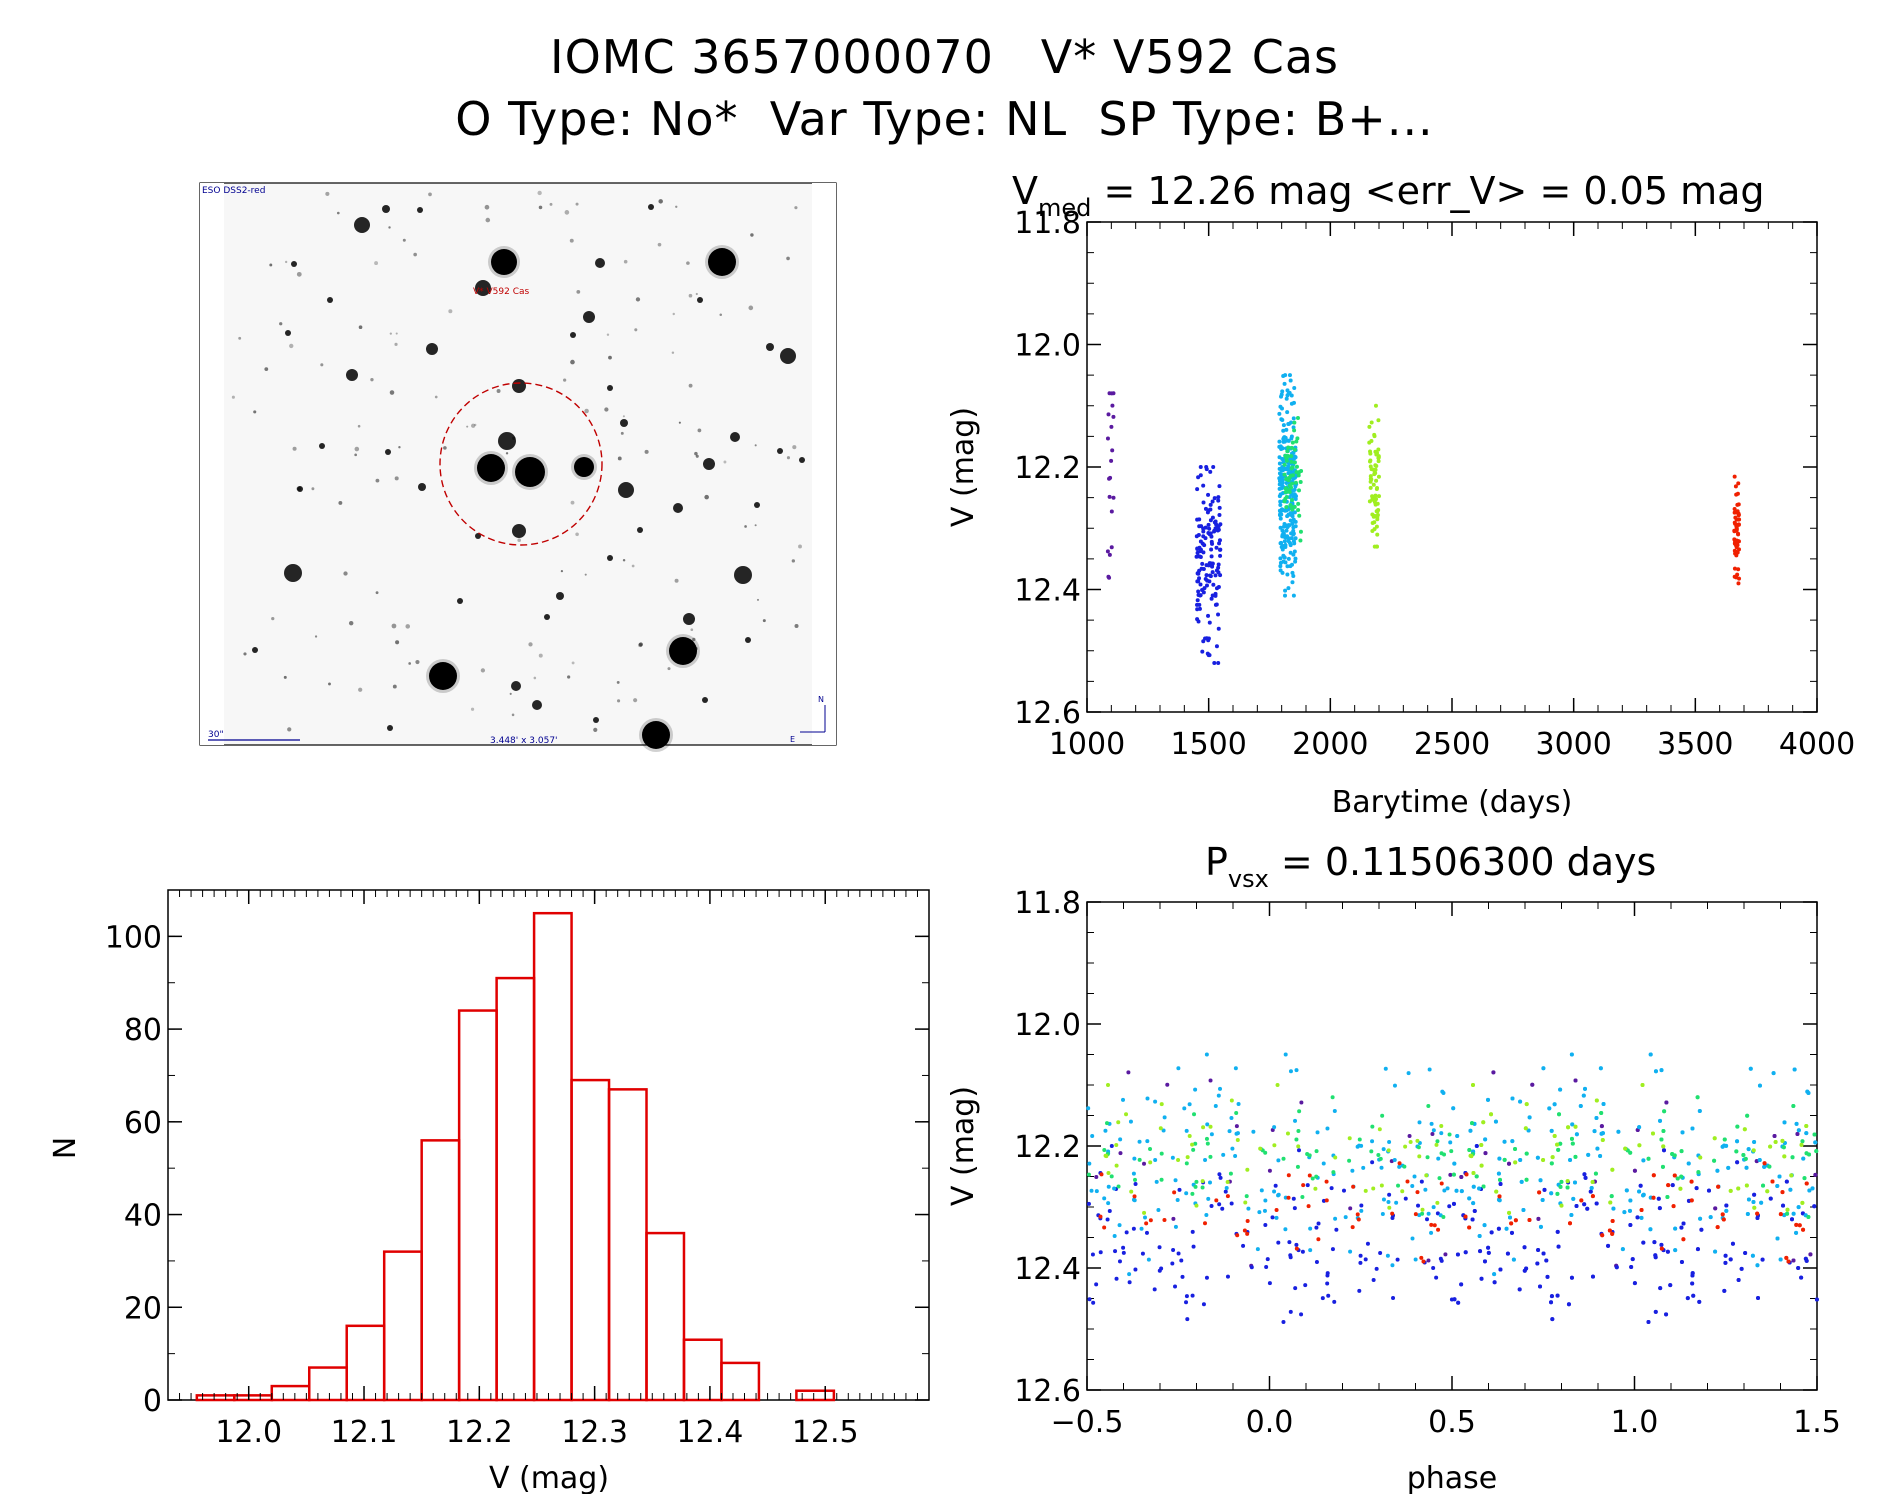 The width and height of the screenshot is (1889, 1494). I want to click on x-tick-label: 12.2, so click(479, 1432).